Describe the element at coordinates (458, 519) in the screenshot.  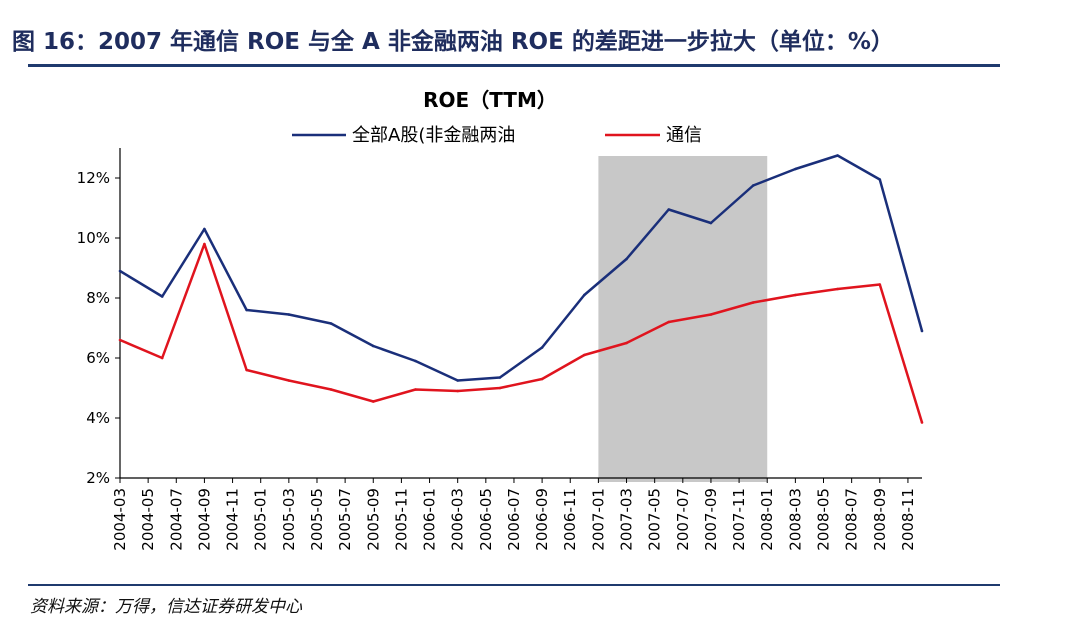
I see `x-tick-label: 2006-03` at that location.